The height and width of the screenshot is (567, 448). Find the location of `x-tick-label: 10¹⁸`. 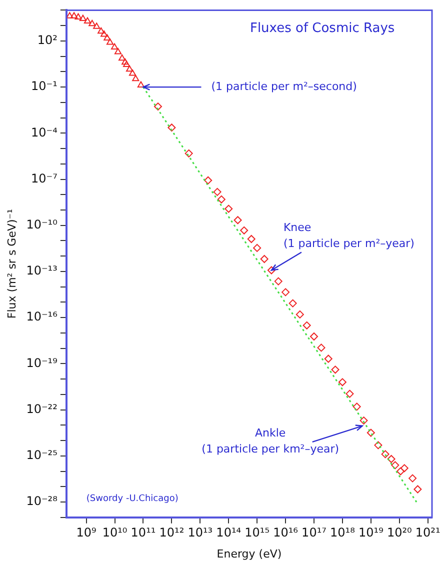

x-tick-label: 10¹⁸ is located at coordinates (343, 533).